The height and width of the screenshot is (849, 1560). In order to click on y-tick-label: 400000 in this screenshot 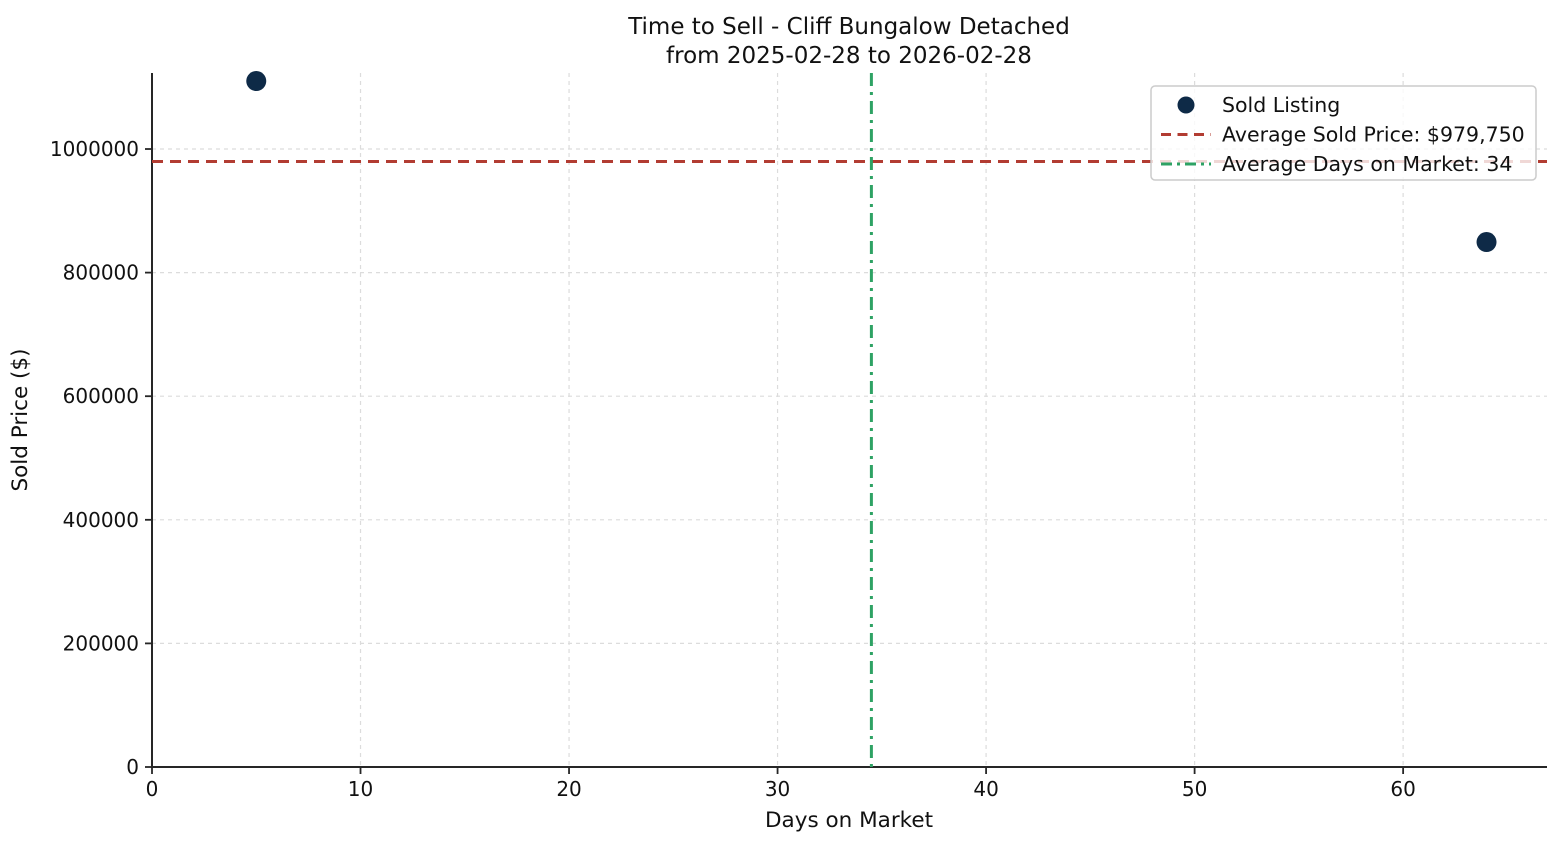, I will do `click(101, 520)`.